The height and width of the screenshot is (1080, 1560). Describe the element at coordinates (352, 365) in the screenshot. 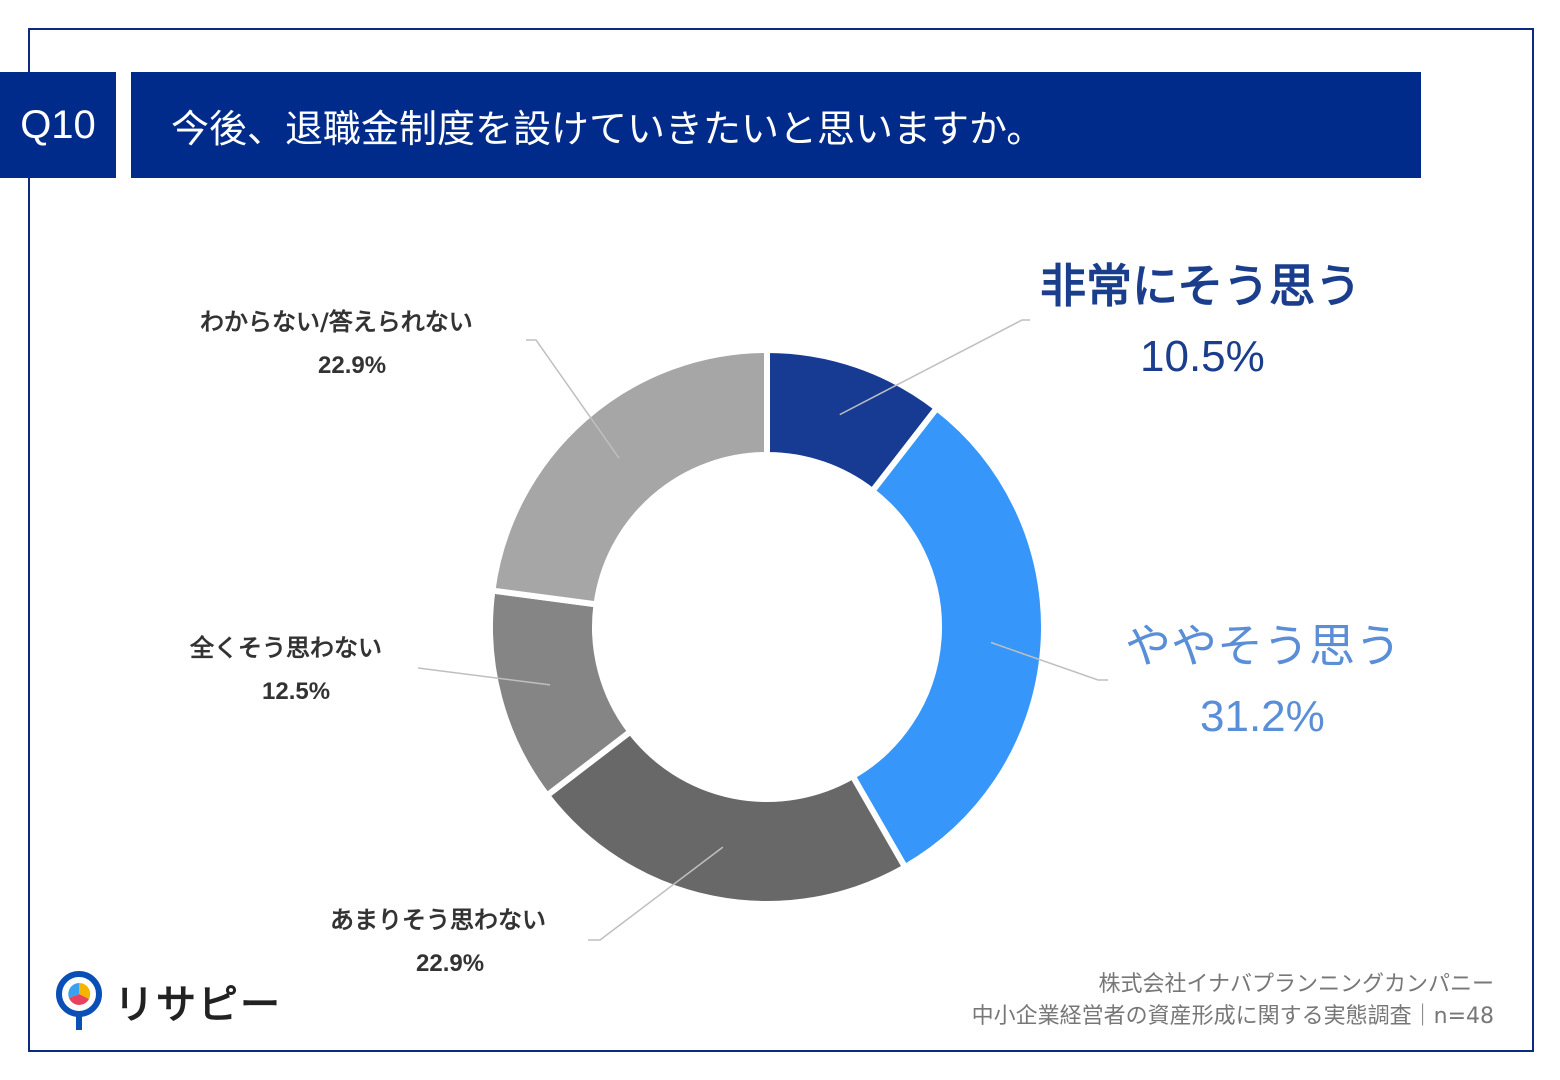

I see `value-dont-know: 22.9%` at that location.